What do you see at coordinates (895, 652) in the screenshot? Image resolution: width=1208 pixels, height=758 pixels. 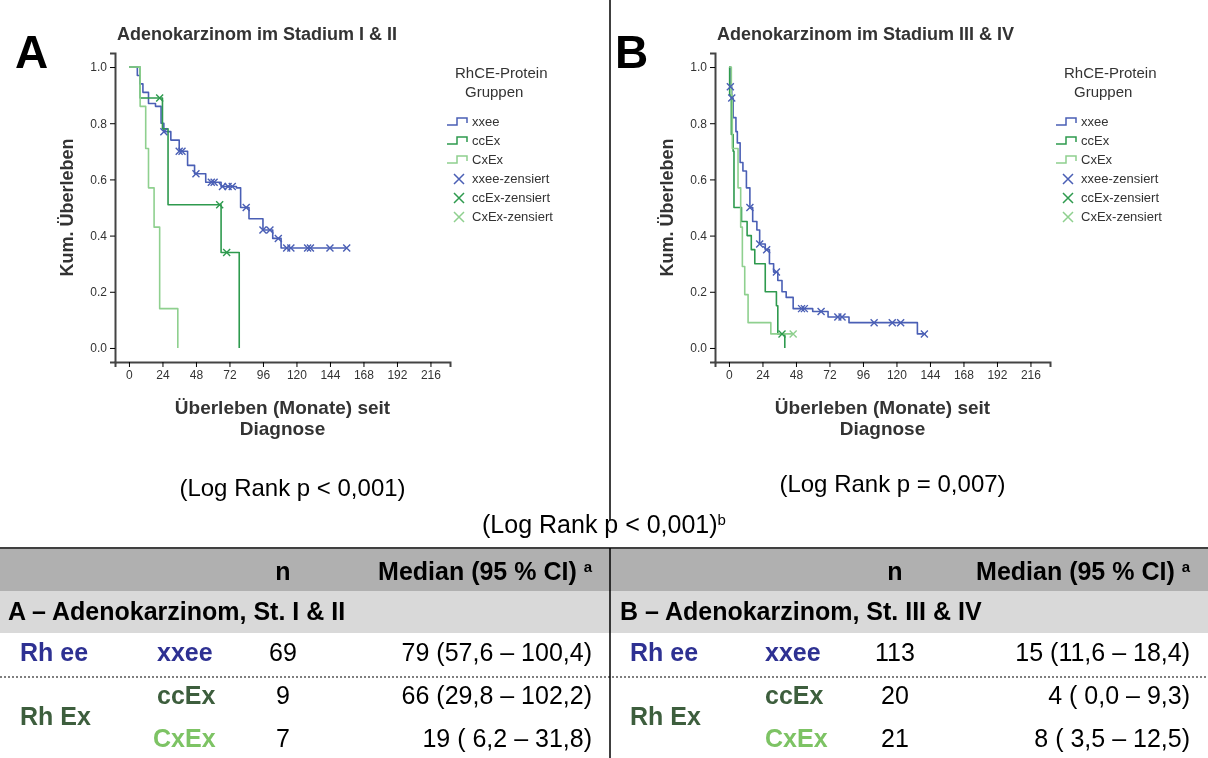 I see `text: 113` at bounding box center [895, 652].